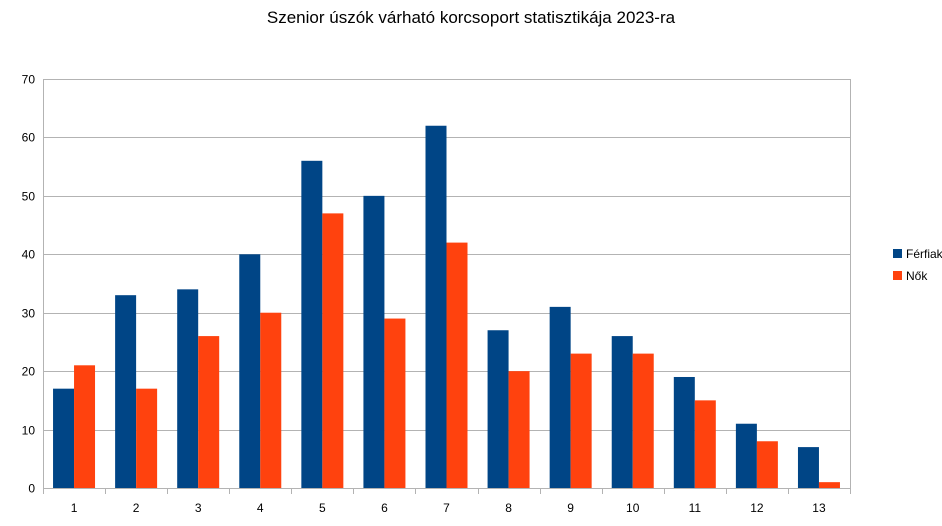  I want to click on x-tick-label: 11, so click(695, 508).